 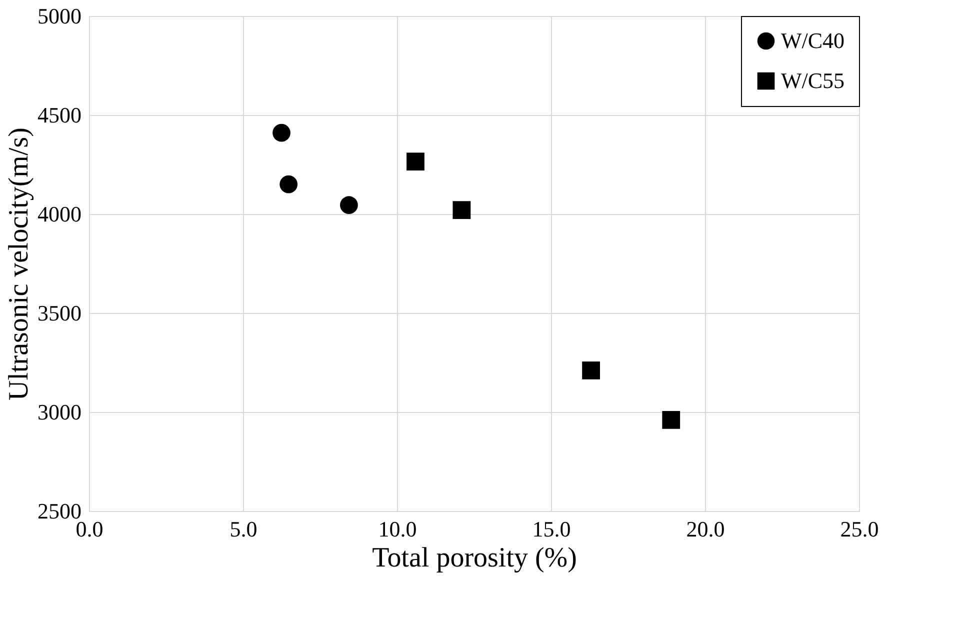 I want to click on x-axis-title: Total porosity (%), so click(x=474, y=558).